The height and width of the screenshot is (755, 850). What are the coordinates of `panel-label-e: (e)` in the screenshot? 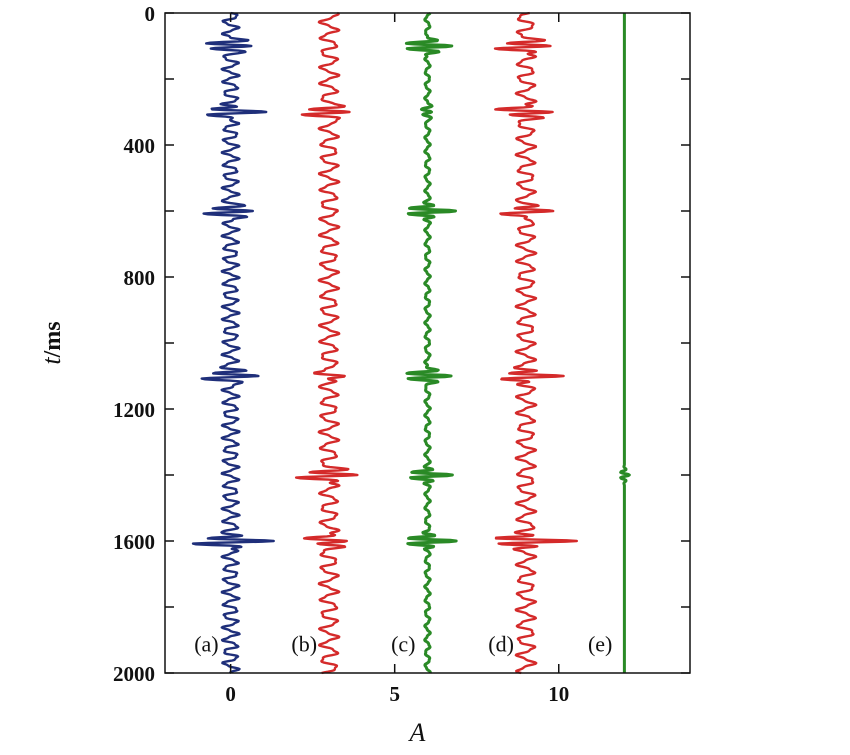 It's located at (600, 644).